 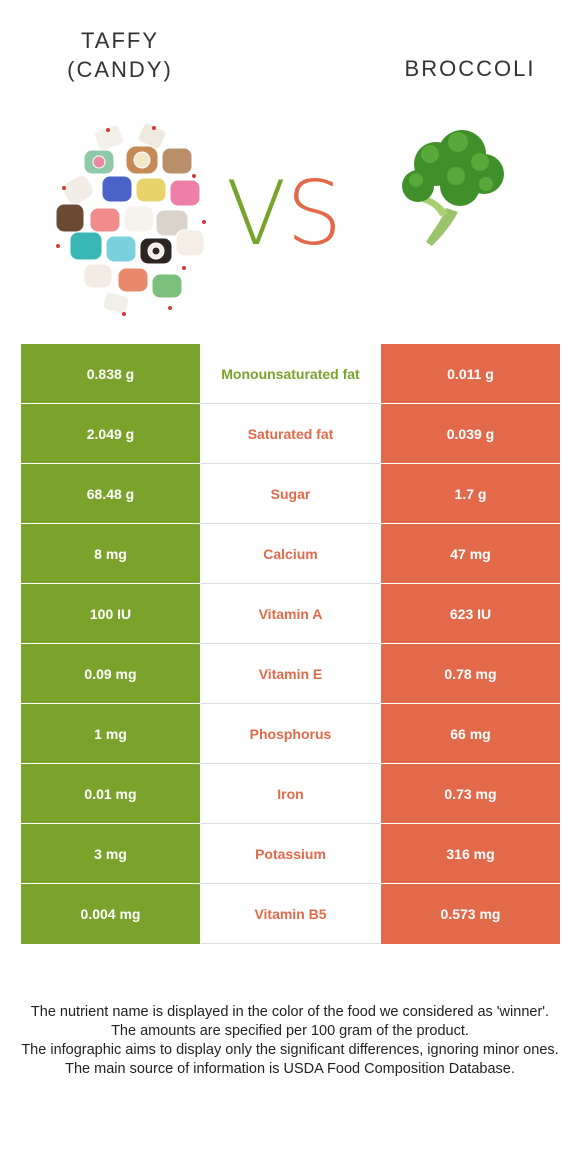 What do you see at coordinates (470, 553) in the screenshot?
I see `right-value: 47 mg` at bounding box center [470, 553].